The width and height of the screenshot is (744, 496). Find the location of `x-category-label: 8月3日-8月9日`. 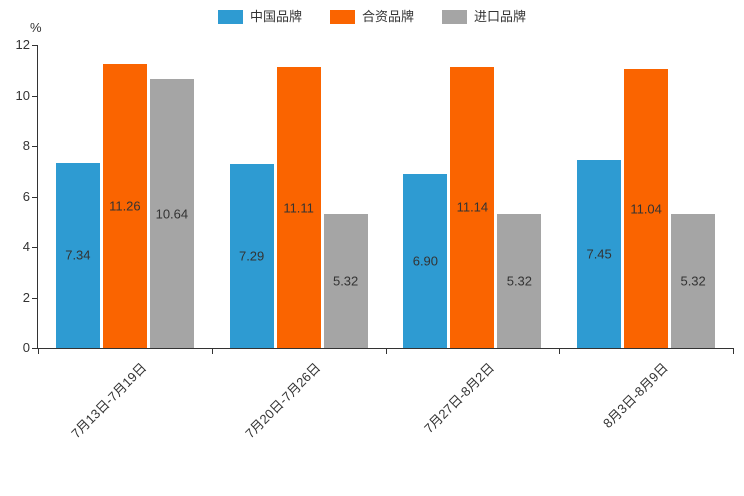

x-category-label: 8月3日-8月9日 is located at coordinates (635, 395).